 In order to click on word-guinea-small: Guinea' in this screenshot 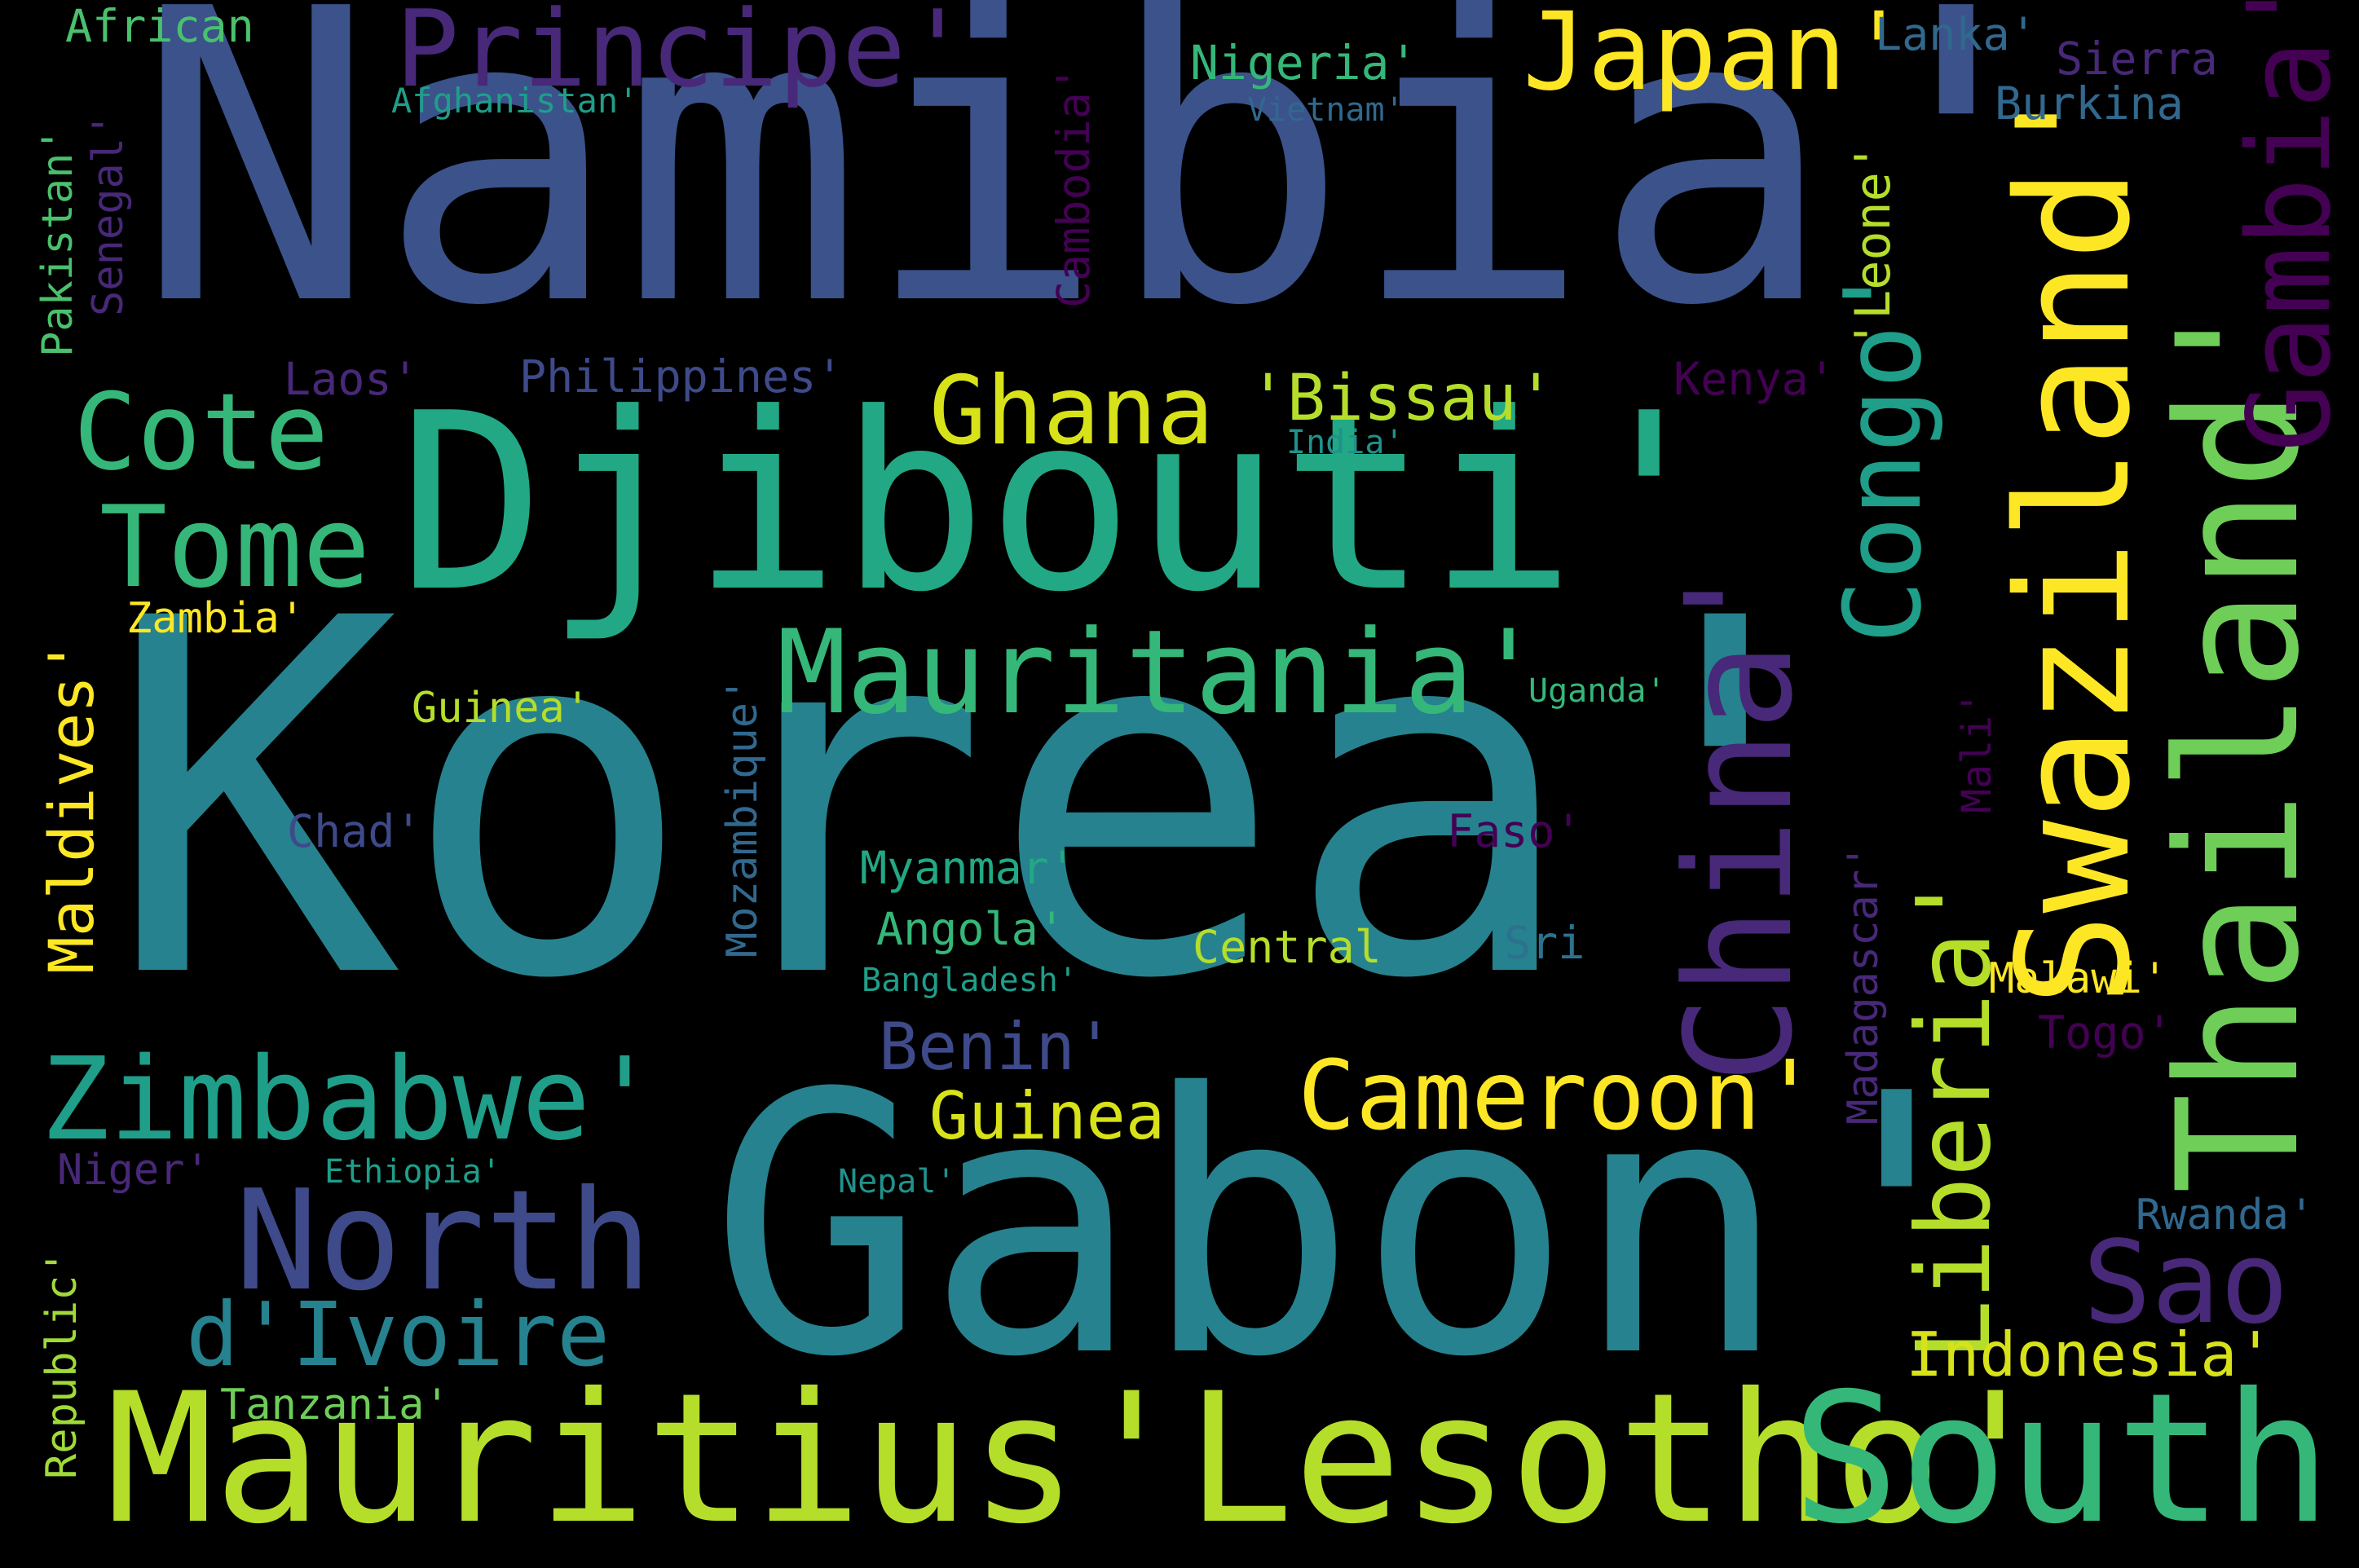, I will do `click(501, 708)`.